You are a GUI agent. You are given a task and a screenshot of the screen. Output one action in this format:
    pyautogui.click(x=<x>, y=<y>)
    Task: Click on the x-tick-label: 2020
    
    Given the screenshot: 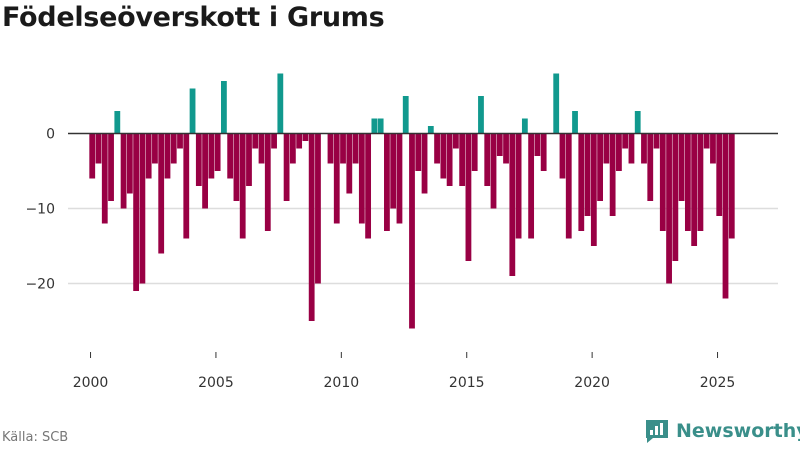 What is the action you would take?
    pyautogui.click(x=592, y=383)
    